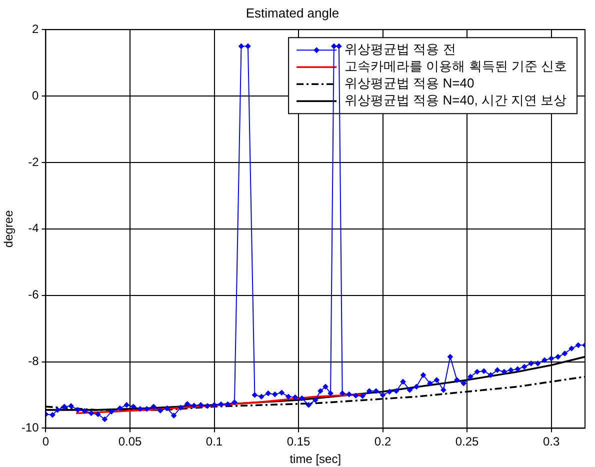 This screenshot has width=595, height=467. What do you see at coordinates (214, 441) in the screenshot?
I see `x-tick-label: 0.1` at bounding box center [214, 441].